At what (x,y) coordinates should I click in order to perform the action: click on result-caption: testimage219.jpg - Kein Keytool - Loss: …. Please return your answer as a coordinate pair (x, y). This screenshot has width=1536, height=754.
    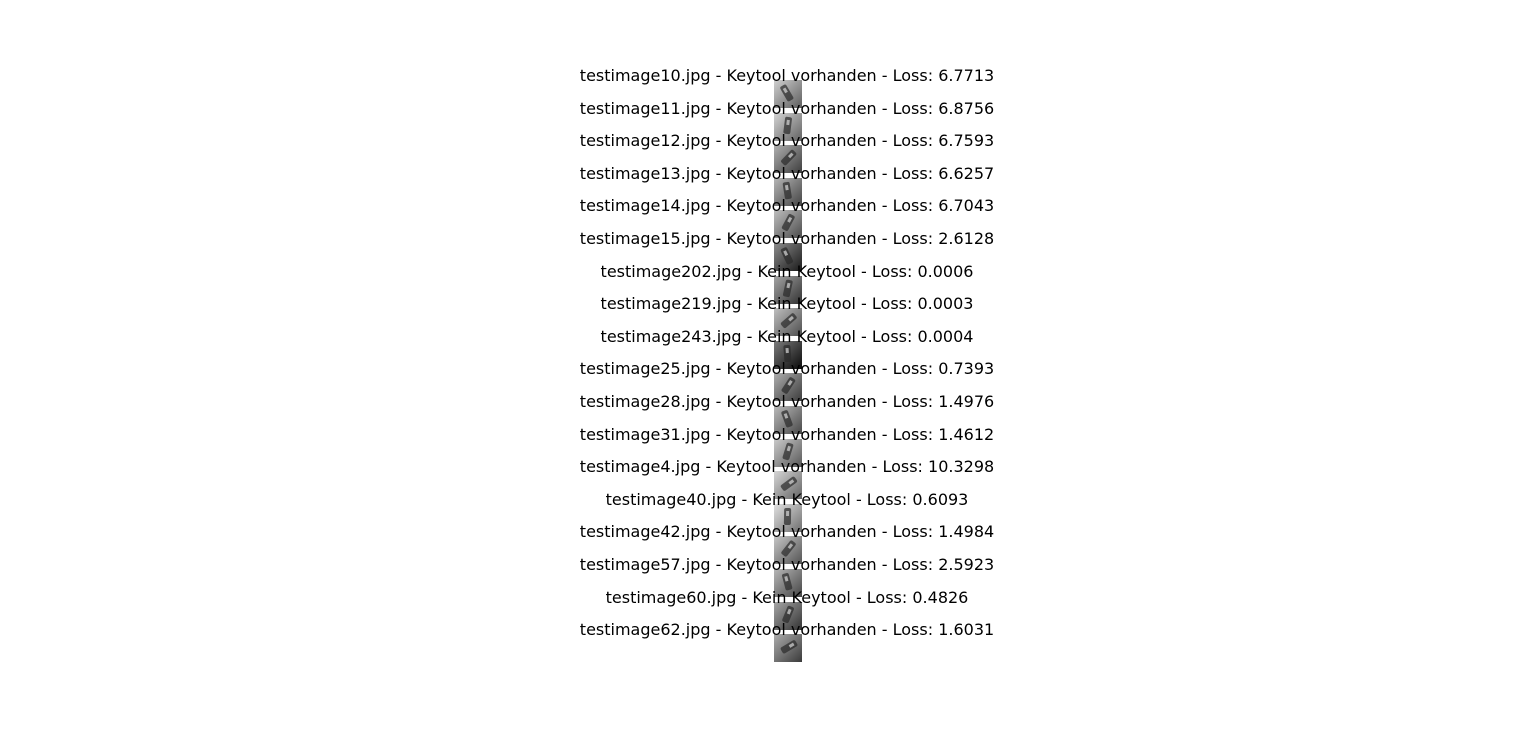
    Looking at the image, I should click on (787, 304).